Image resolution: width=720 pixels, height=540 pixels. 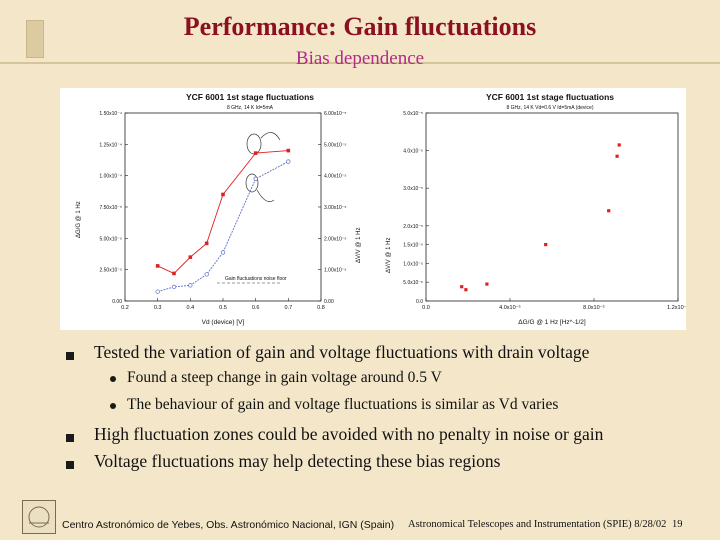 What do you see at coordinates (250, 108) in the screenshot?
I see `left-chart-subtitle: 8 GHz, 14 K Id=5mA` at bounding box center [250, 108].